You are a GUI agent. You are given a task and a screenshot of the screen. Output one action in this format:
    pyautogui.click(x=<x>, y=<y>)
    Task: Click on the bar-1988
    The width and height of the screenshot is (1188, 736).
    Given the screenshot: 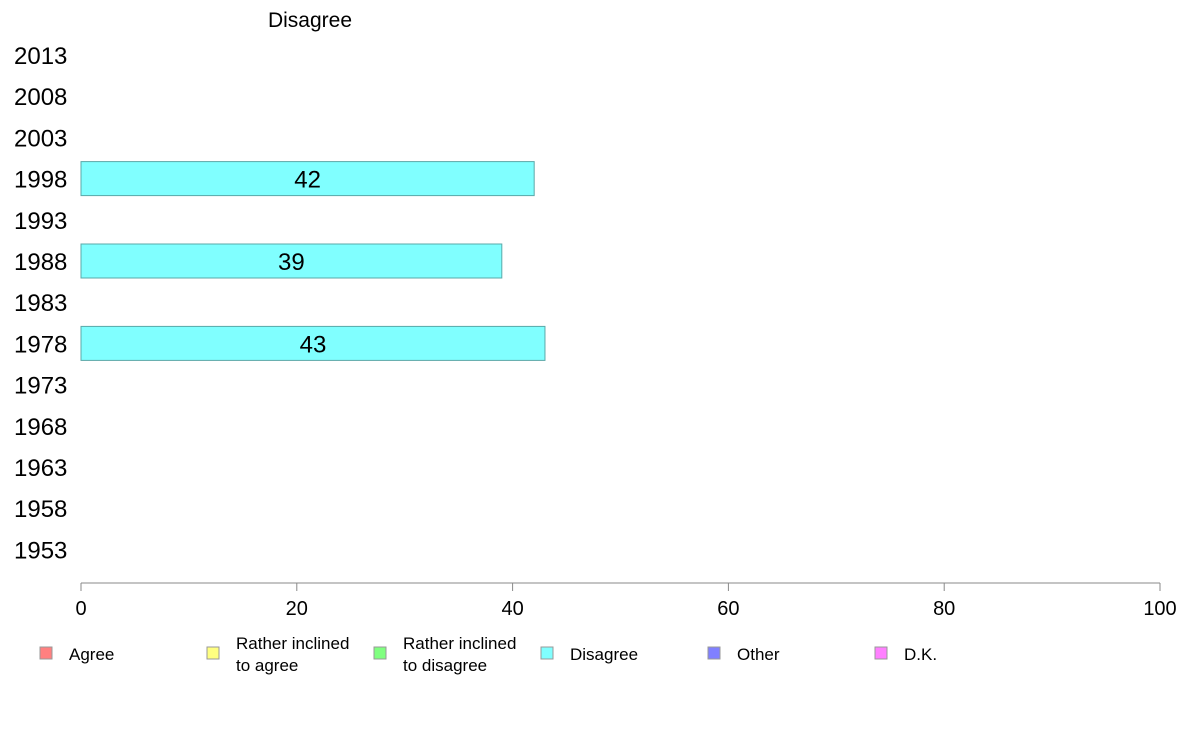 What is the action you would take?
    pyautogui.click(x=291, y=261)
    